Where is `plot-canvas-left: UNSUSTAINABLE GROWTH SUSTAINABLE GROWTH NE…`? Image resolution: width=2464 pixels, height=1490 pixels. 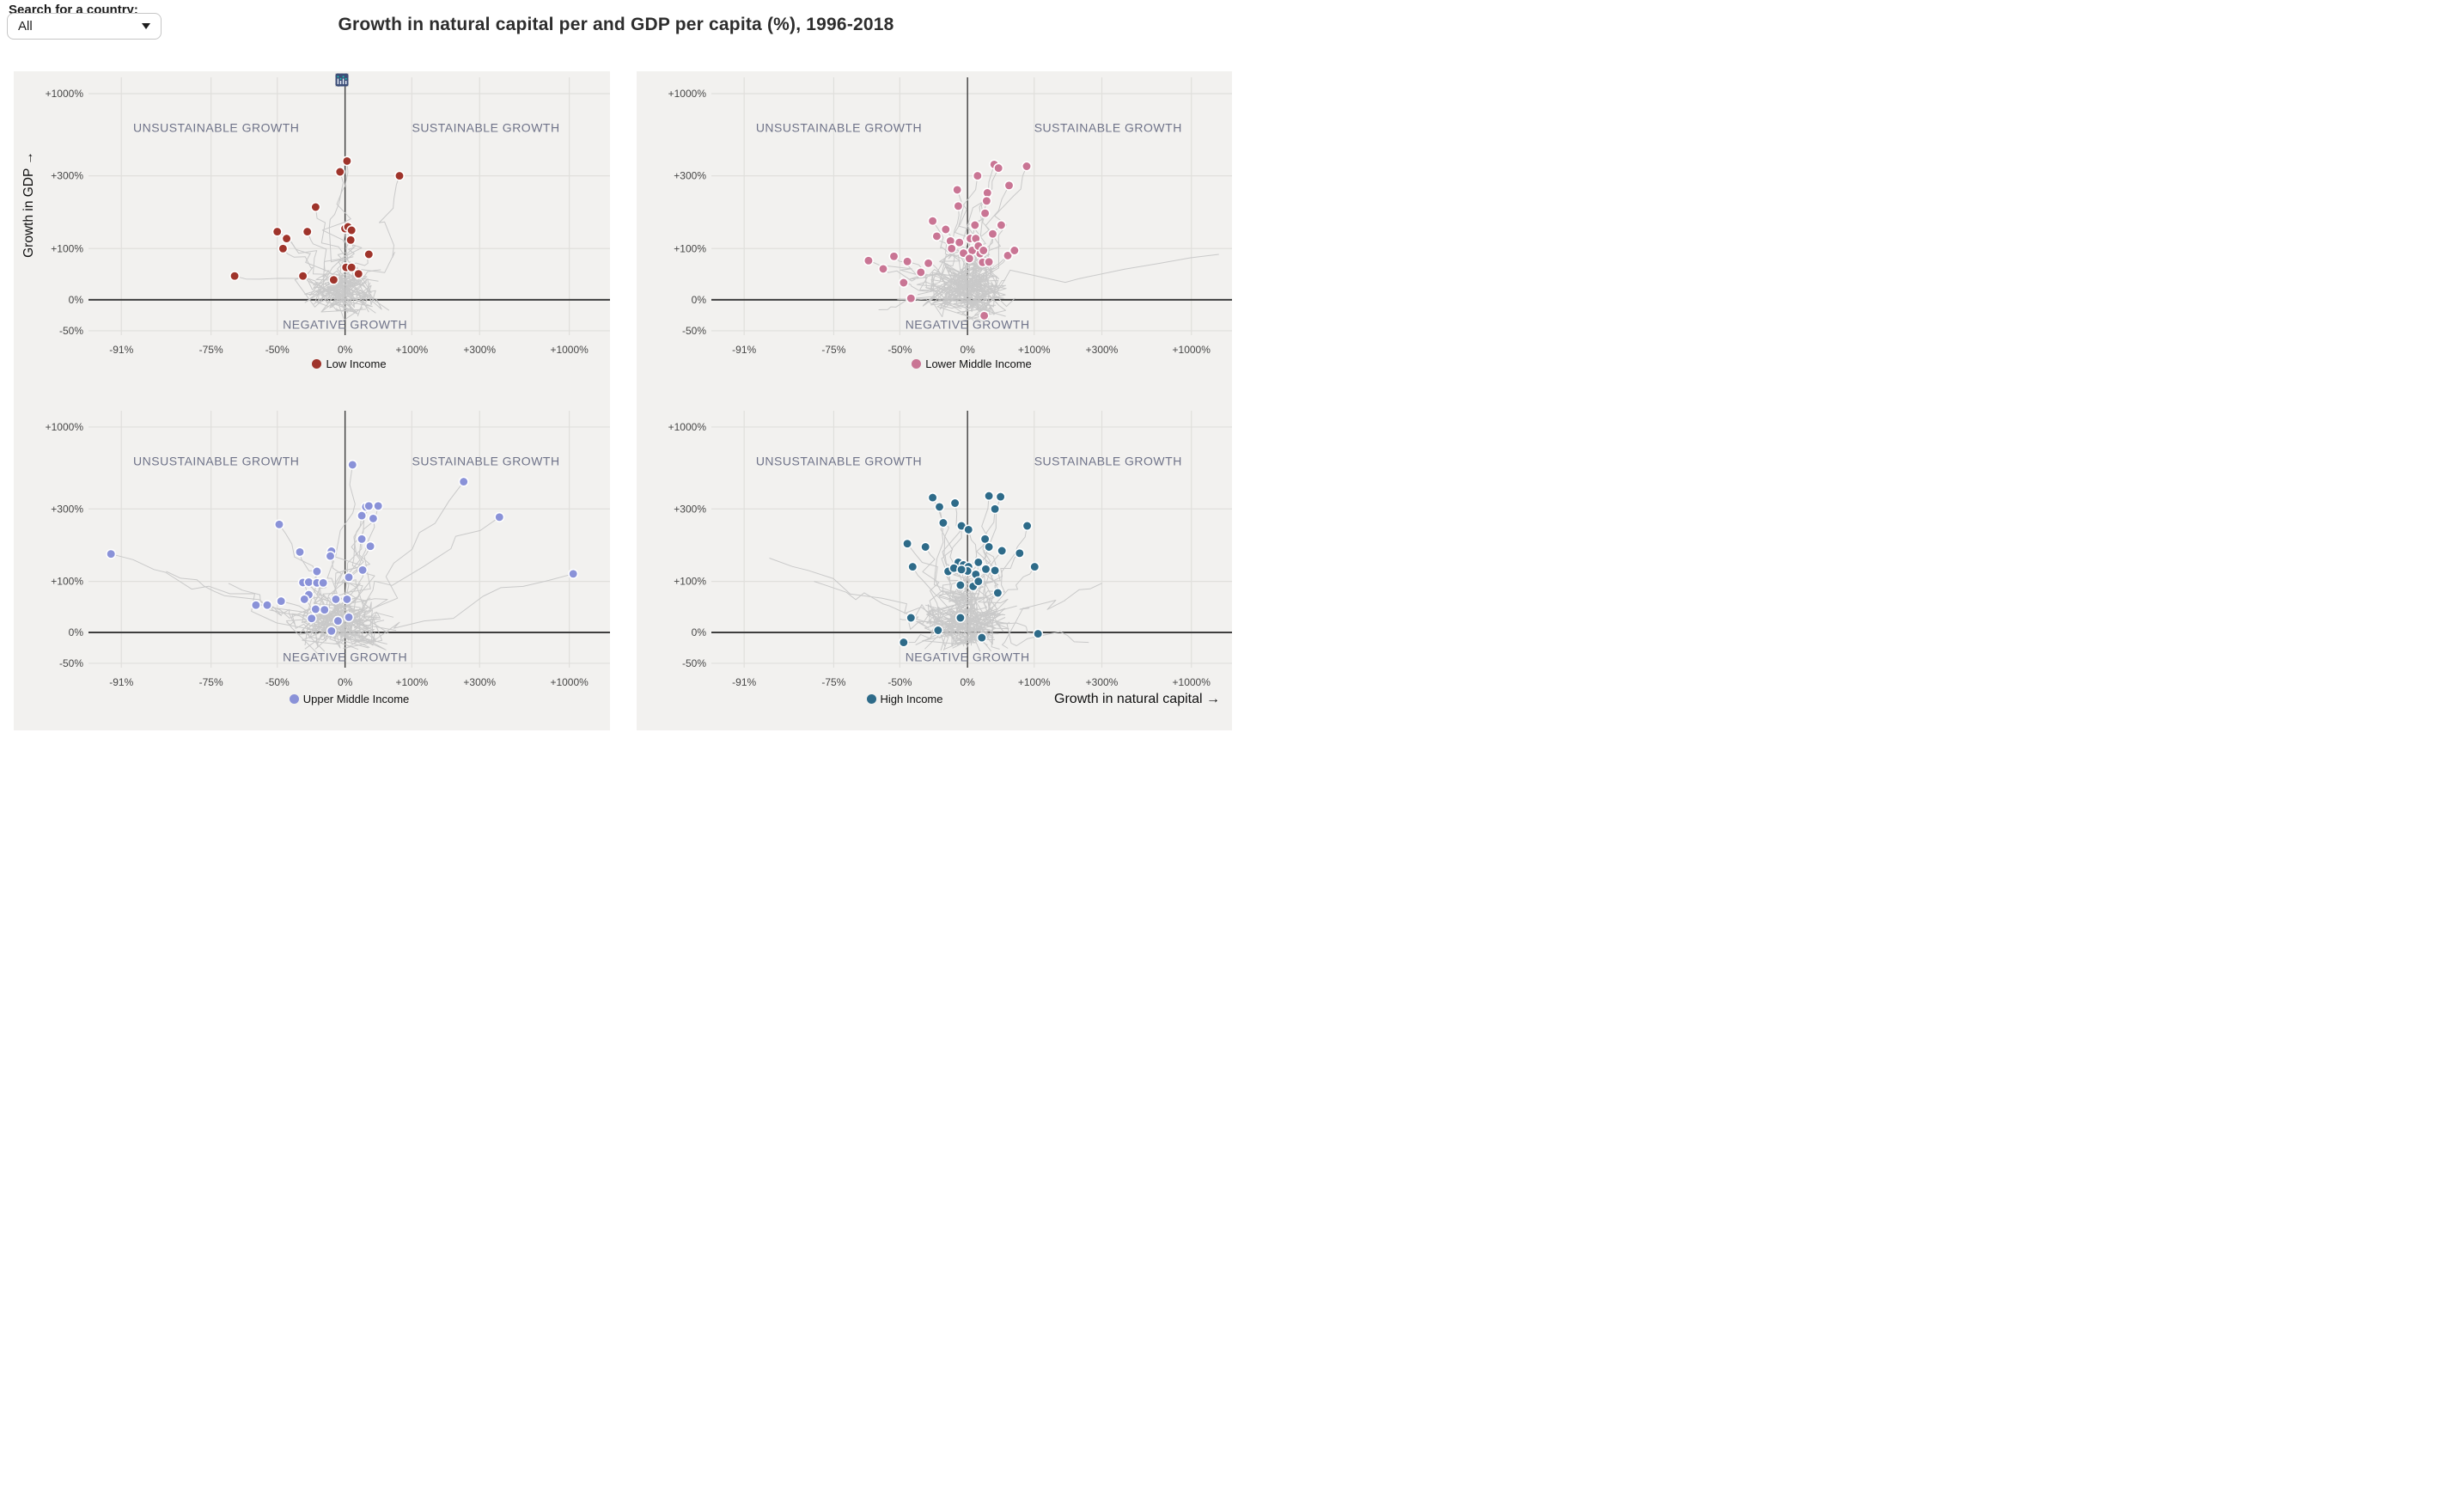
plot-canvas-left: UNSUSTAINABLE GROWTH SUSTAINABLE GROWTH NE… is located at coordinates (312, 400).